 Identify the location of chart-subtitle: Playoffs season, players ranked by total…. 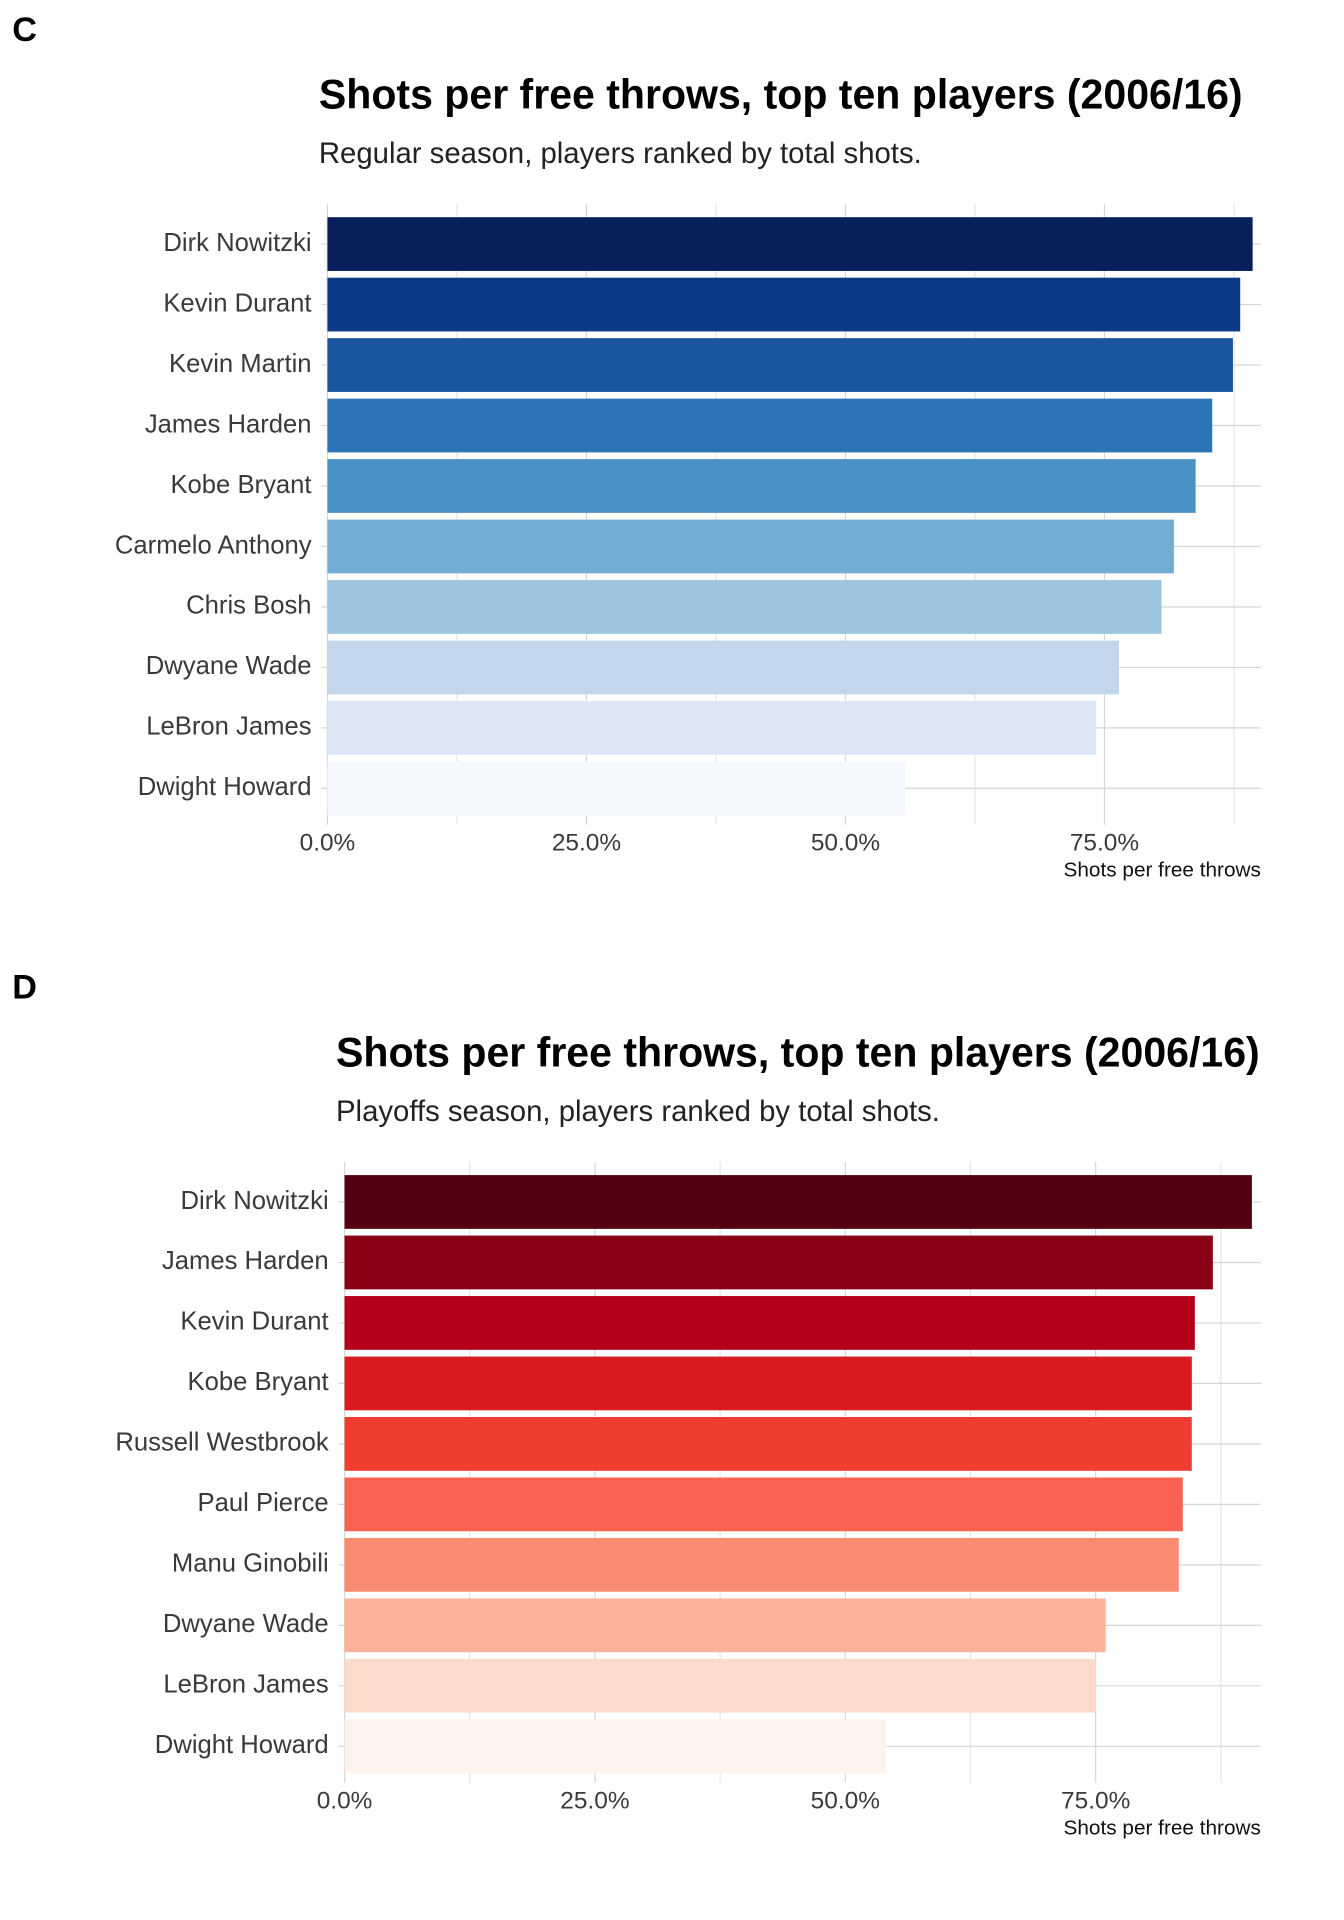
(638, 1111).